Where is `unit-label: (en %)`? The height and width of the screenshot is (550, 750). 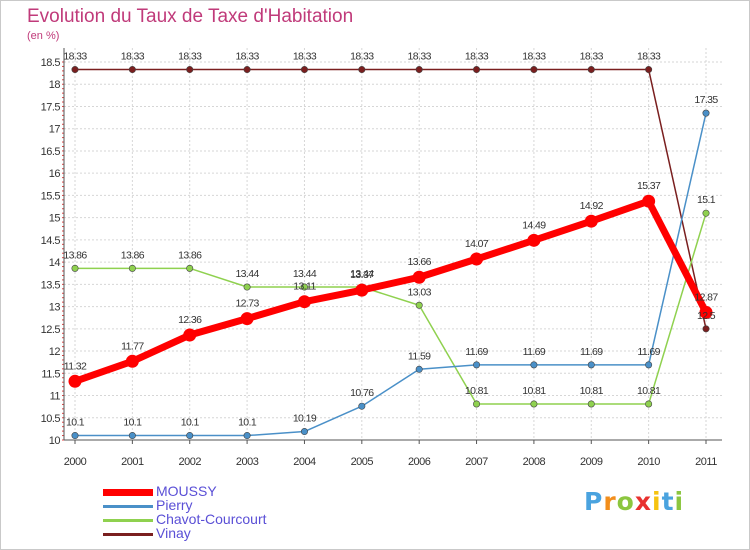 unit-label: (en %) is located at coordinates (43, 36).